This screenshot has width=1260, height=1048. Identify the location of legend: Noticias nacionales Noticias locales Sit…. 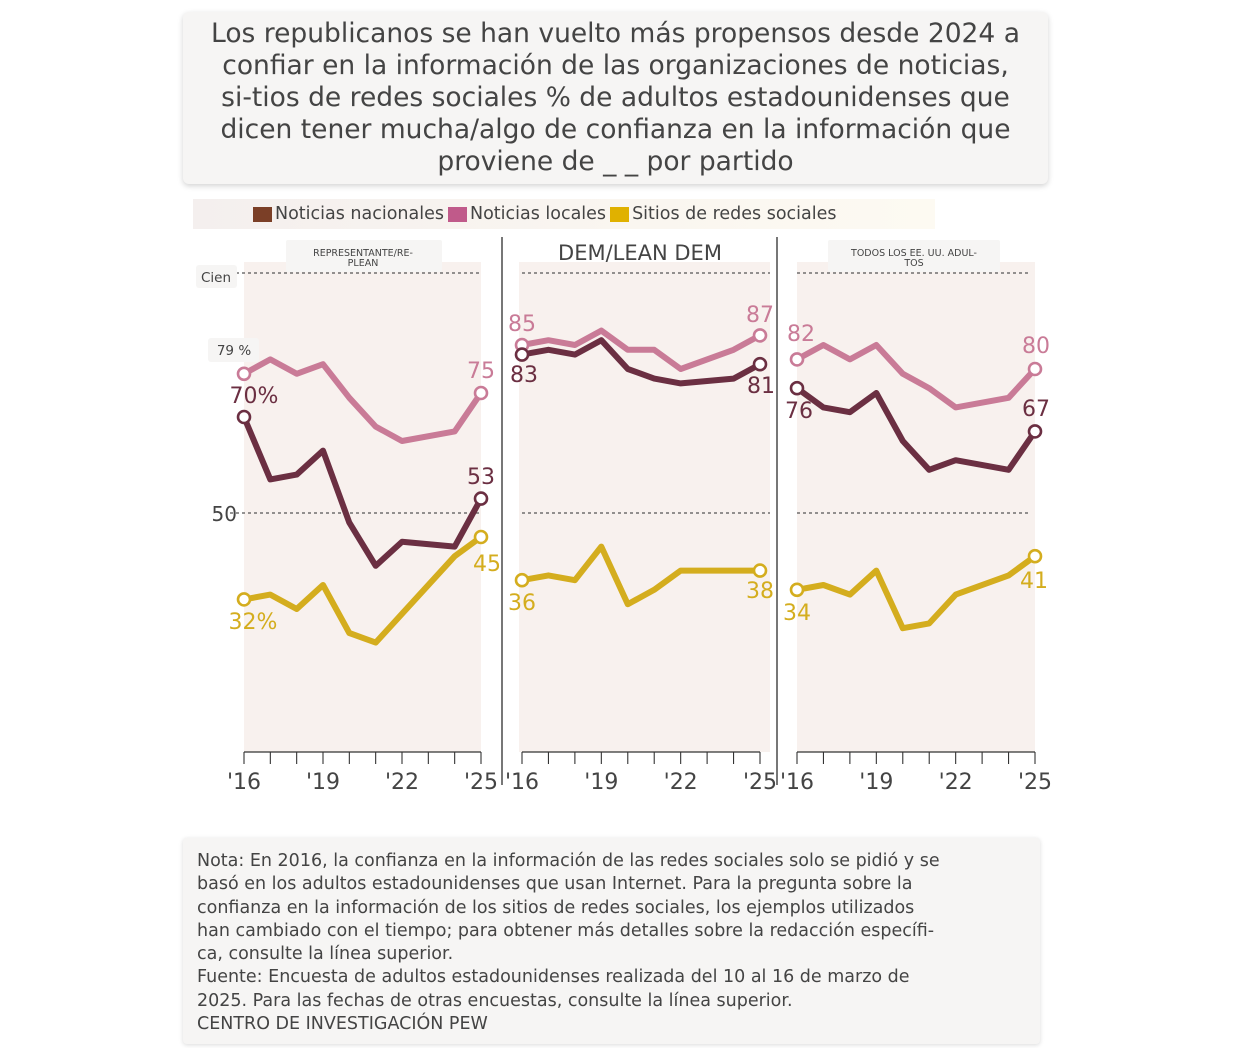
(564, 214).